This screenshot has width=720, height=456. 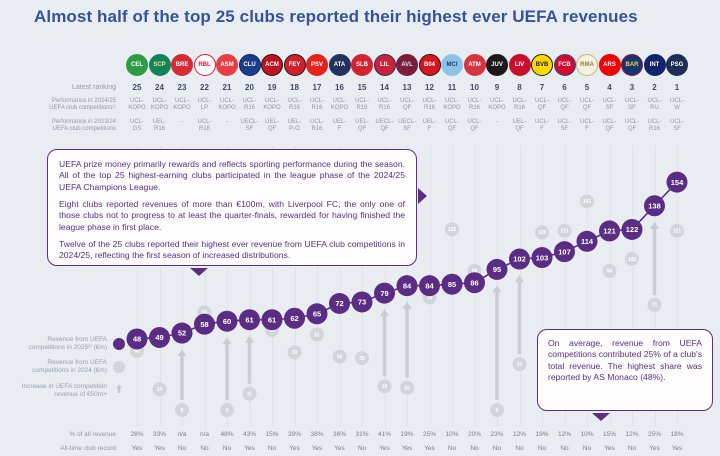 What do you see at coordinates (654, 205) in the screenshot?
I see `revenue-value-2025: 138` at bounding box center [654, 205].